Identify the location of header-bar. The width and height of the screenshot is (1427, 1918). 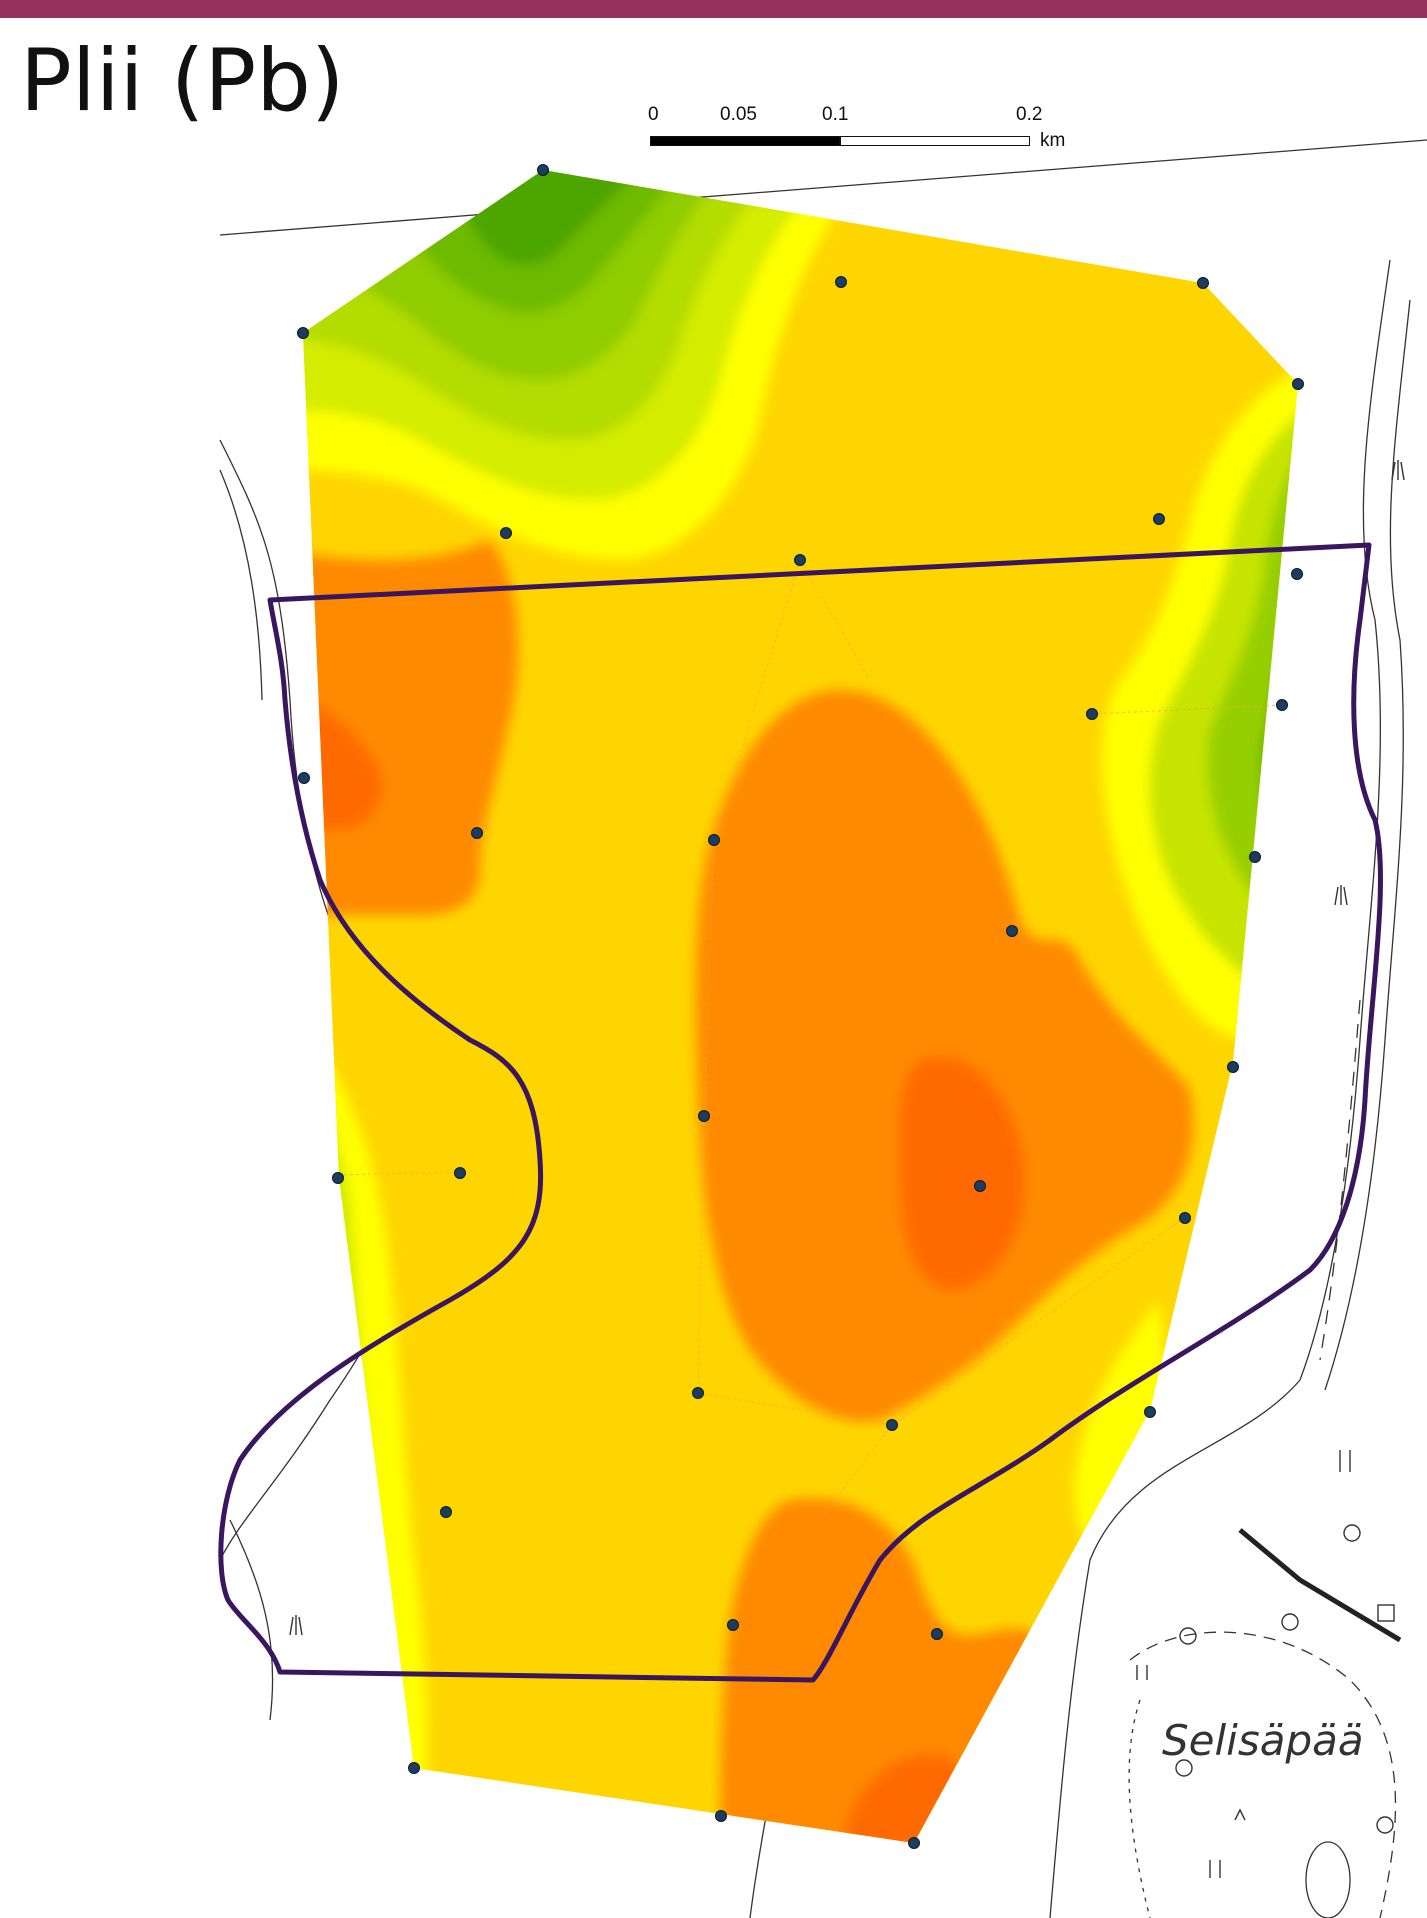
(713, 9).